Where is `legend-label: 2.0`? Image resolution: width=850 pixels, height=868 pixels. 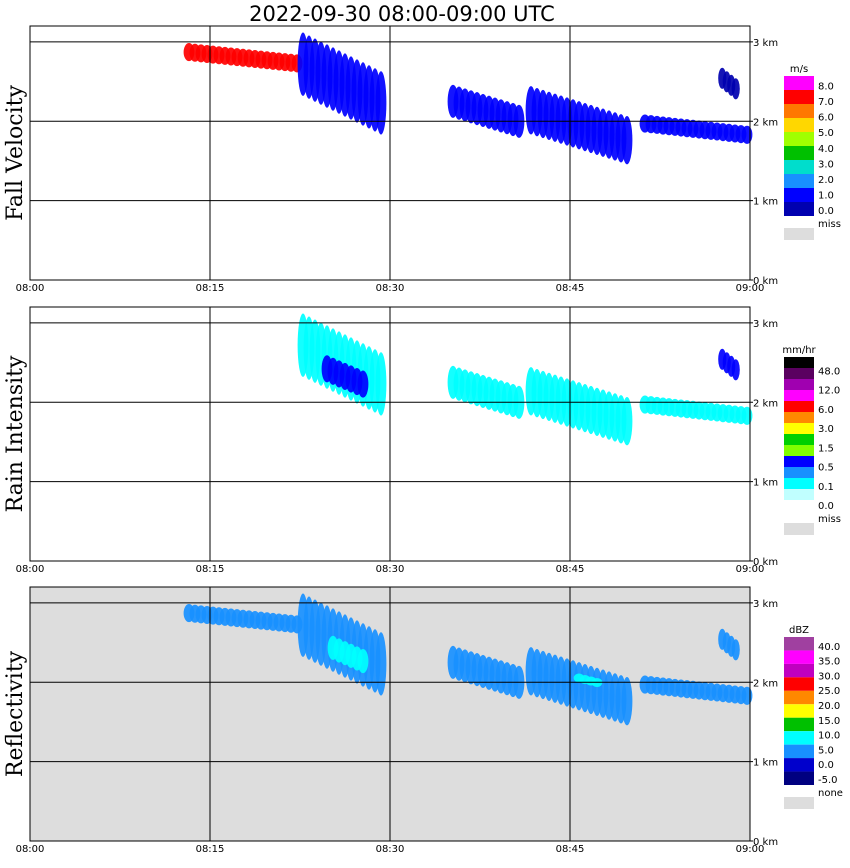
legend-label: 2.0 is located at coordinates (826, 180).